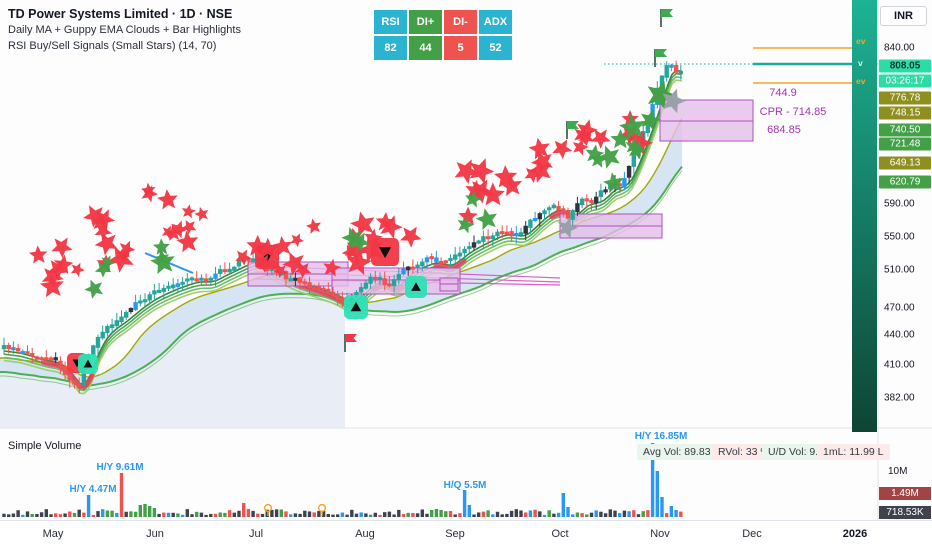 Image resolution: width=932 pixels, height=550 pixels. What do you see at coordinates (120, 14) in the screenshot?
I see `symbol-title: TD Power Systems Limited · 1D · NSE` at bounding box center [120, 14].